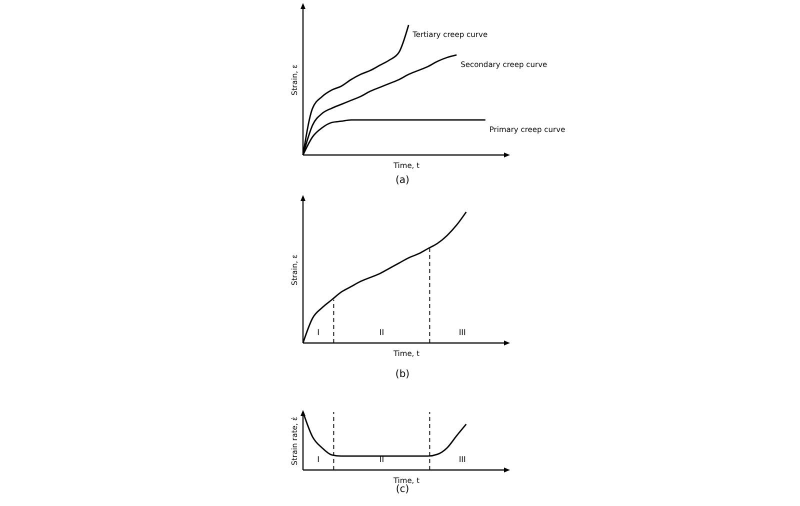  Describe the element at coordinates (403, 180) in the screenshot. I see `text: (a)` at that location.